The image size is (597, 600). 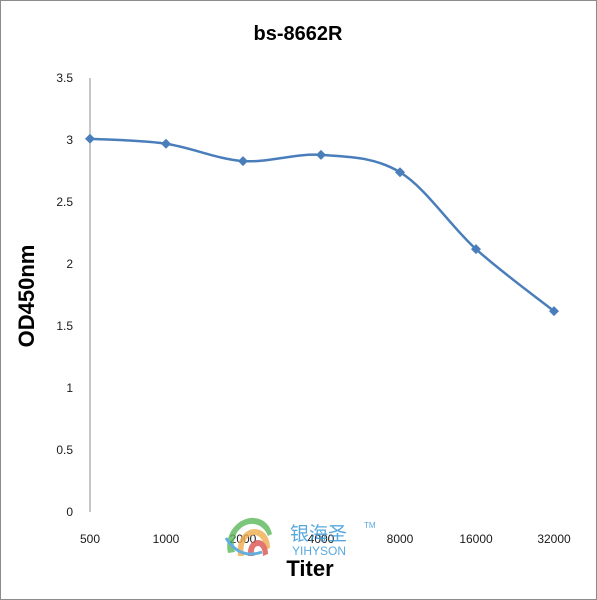 What do you see at coordinates (321, 539) in the screenshot?
I see `x-tick-label: 4000` at bounding box center [321, 539].